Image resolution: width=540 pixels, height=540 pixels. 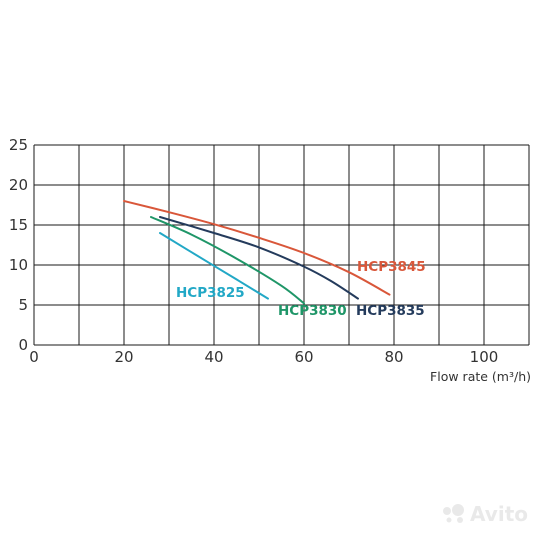 What do you see at coordinates (18, 185) in the screenshot?
I see `y-tick-label: 20` at bounding box center [18, 185].